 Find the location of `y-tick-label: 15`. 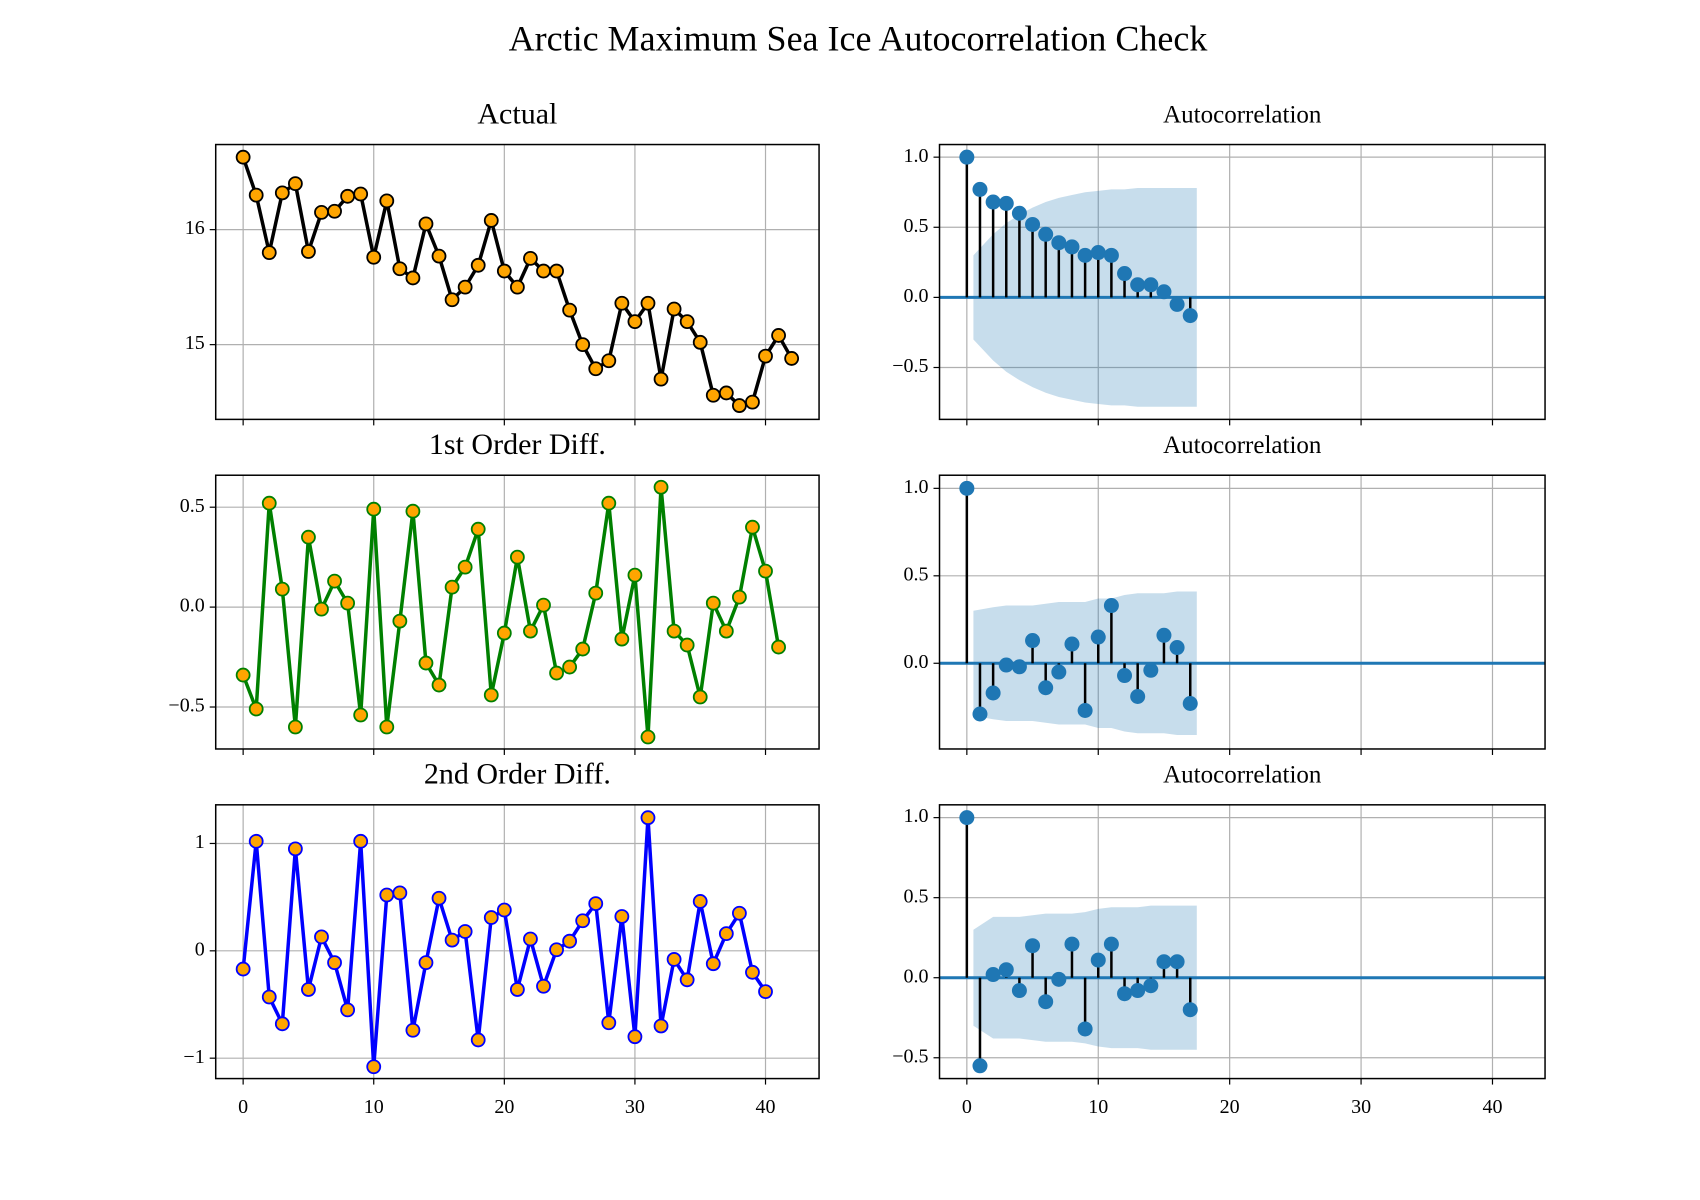

y-tick-label: 15 is located at coordinates (195, 343).